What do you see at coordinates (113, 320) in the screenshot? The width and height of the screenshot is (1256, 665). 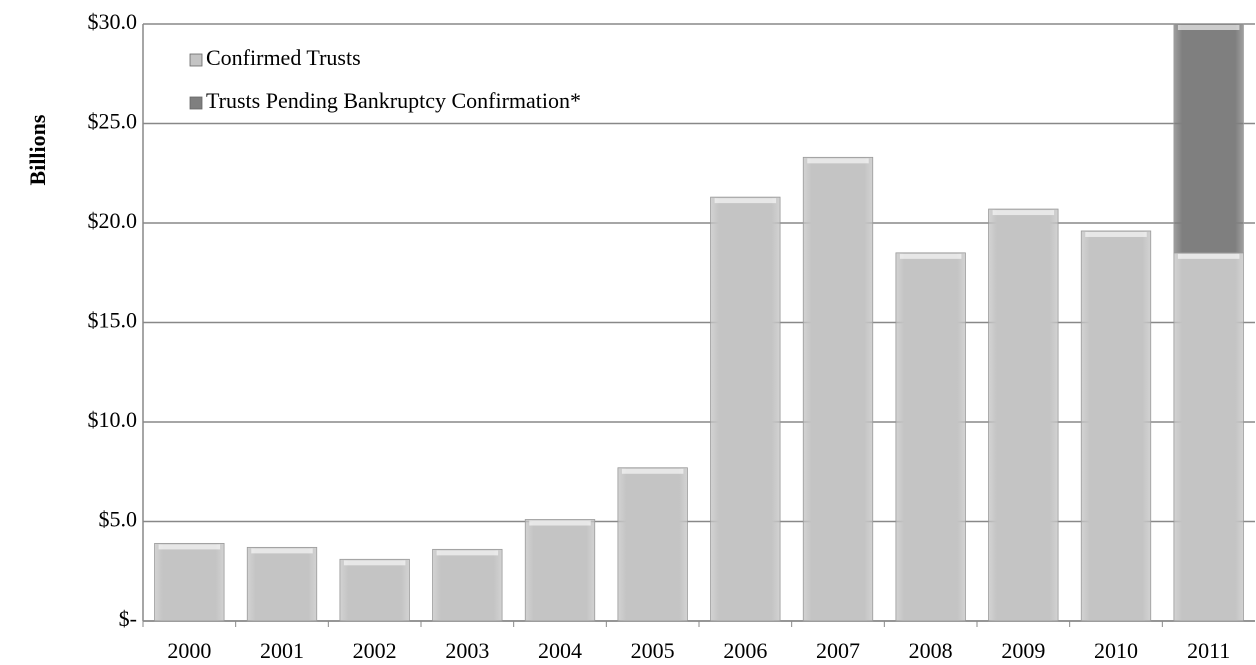 I see `y-tick-label: $15.0` at bounding box center [113, 320].